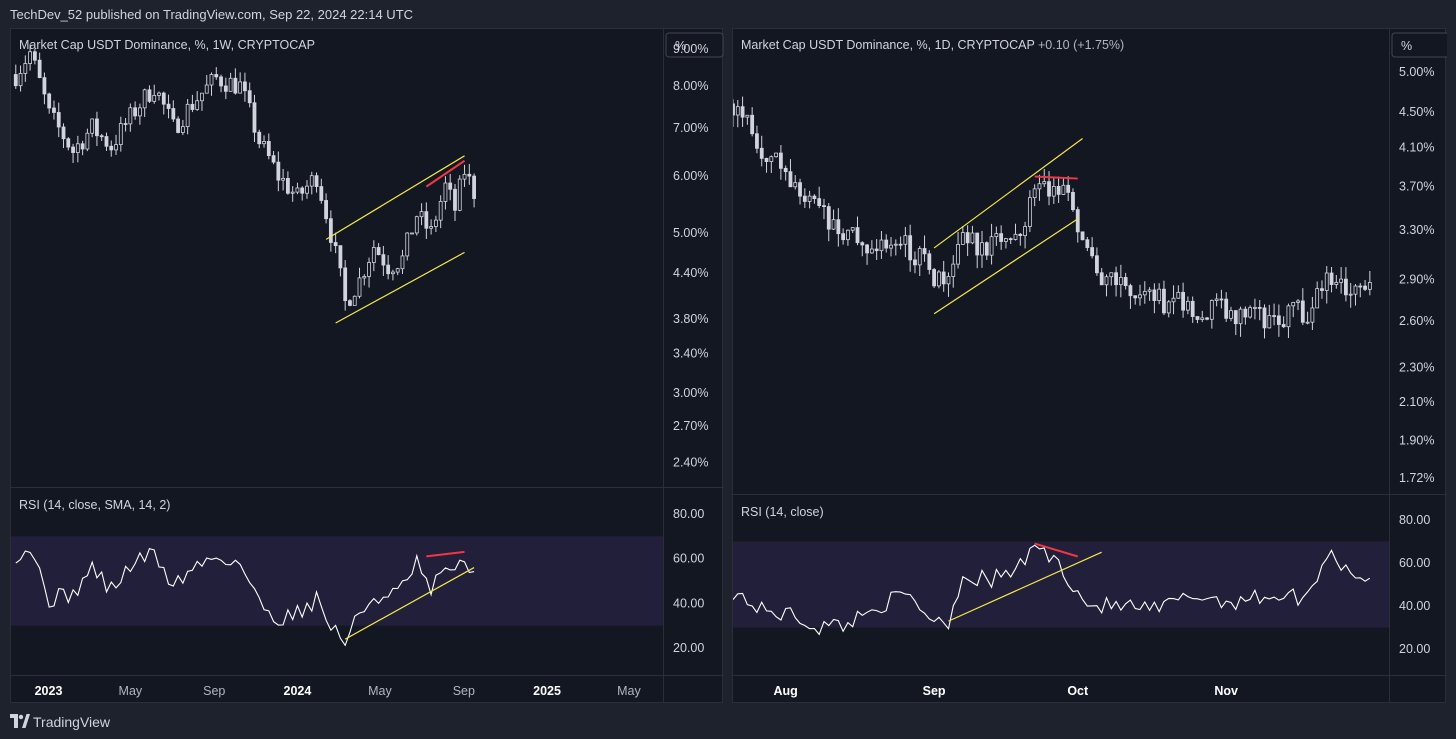  I want to click on y-tick-label: 1.90%, so click(1416, 440).